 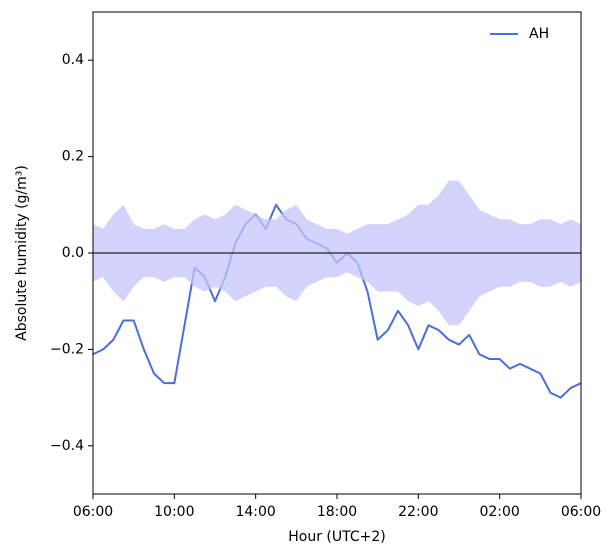 I want to click on x-tick-label: 10:00, so click(x=174, y=512).